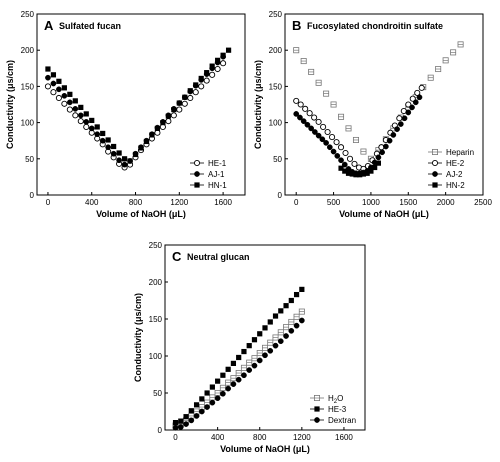  Describe the element at coordinates (342, 420) in the screenshot. I see `legend-label: Dextran` at that location.